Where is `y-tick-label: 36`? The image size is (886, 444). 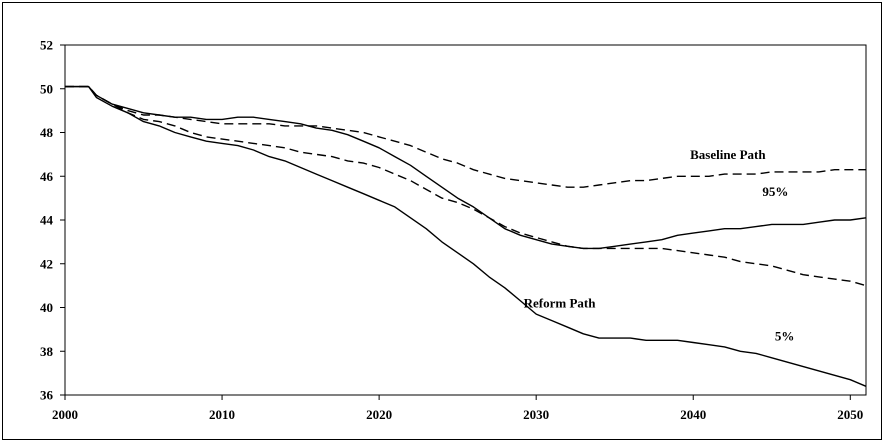
y-tick-label: 36 is located at coordinates (47, 395).